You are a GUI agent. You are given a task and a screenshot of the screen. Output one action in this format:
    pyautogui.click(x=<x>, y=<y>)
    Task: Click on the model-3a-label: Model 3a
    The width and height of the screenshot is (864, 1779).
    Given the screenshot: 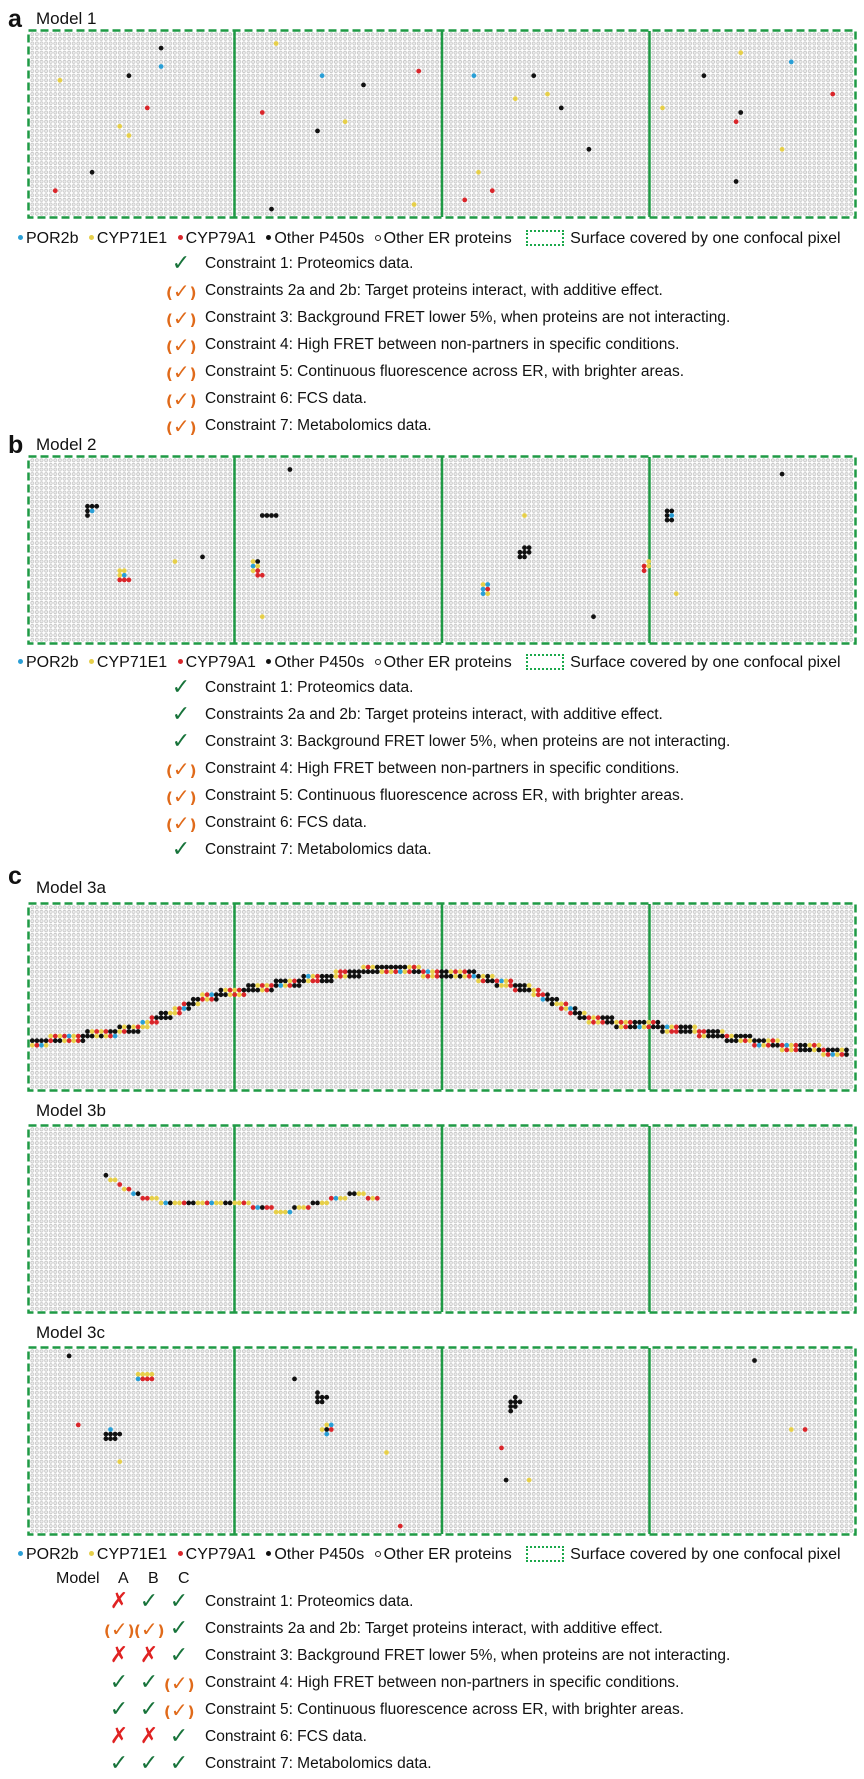 What is the action you would take?
    pyautogui.click(x=71, y=887)
    